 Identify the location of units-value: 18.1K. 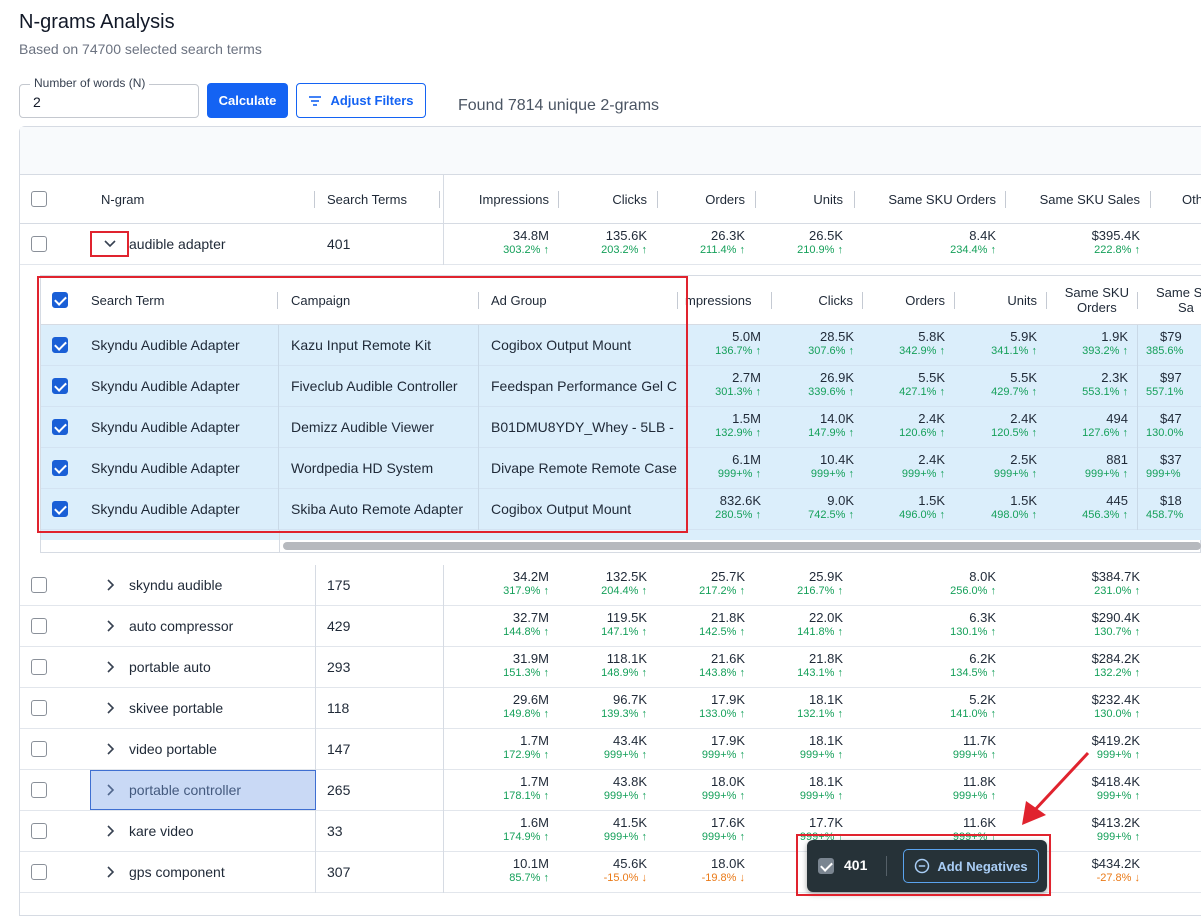
(826, 740).